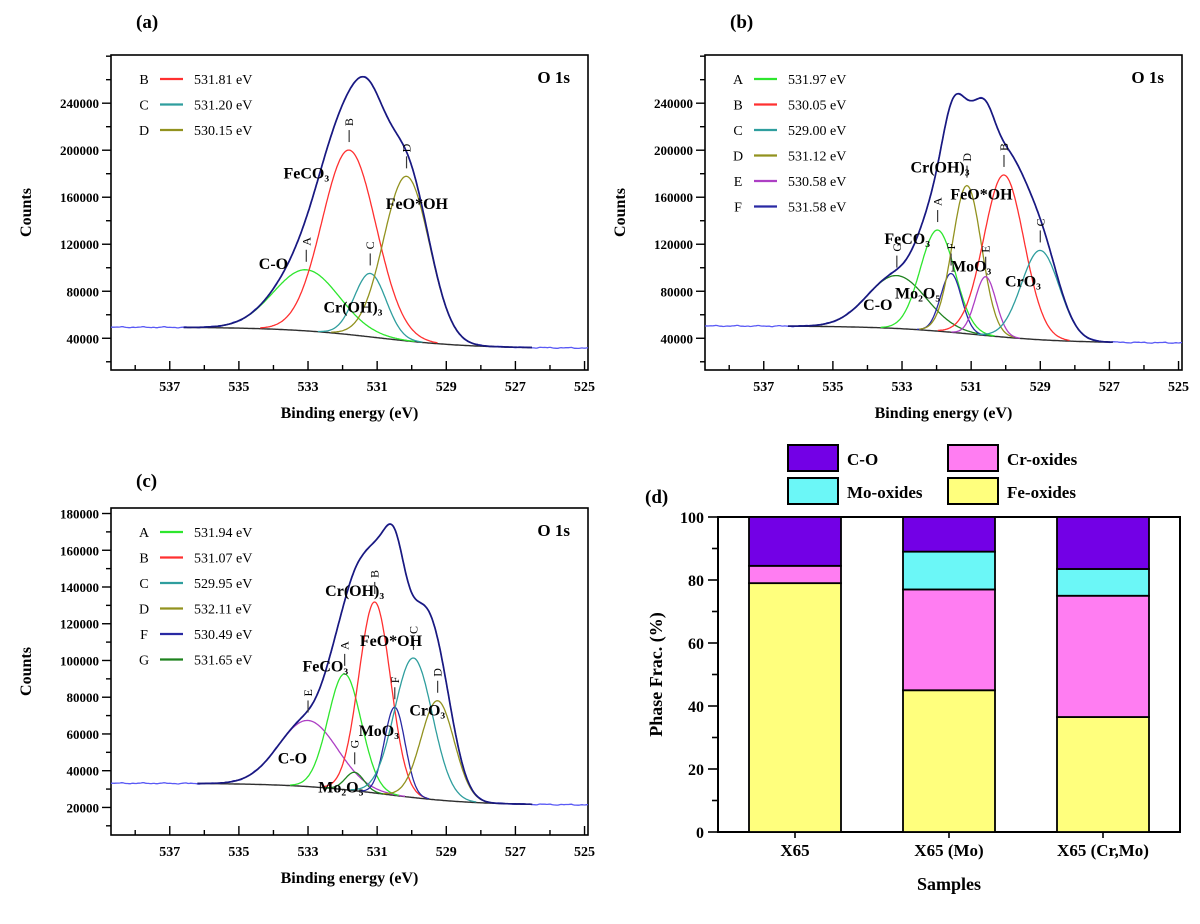 The height and width of the screenshot is (924, 1200). Describe the element at coordinates (354, 783) in the screenshot. I see `peak-curve-G` at that location.